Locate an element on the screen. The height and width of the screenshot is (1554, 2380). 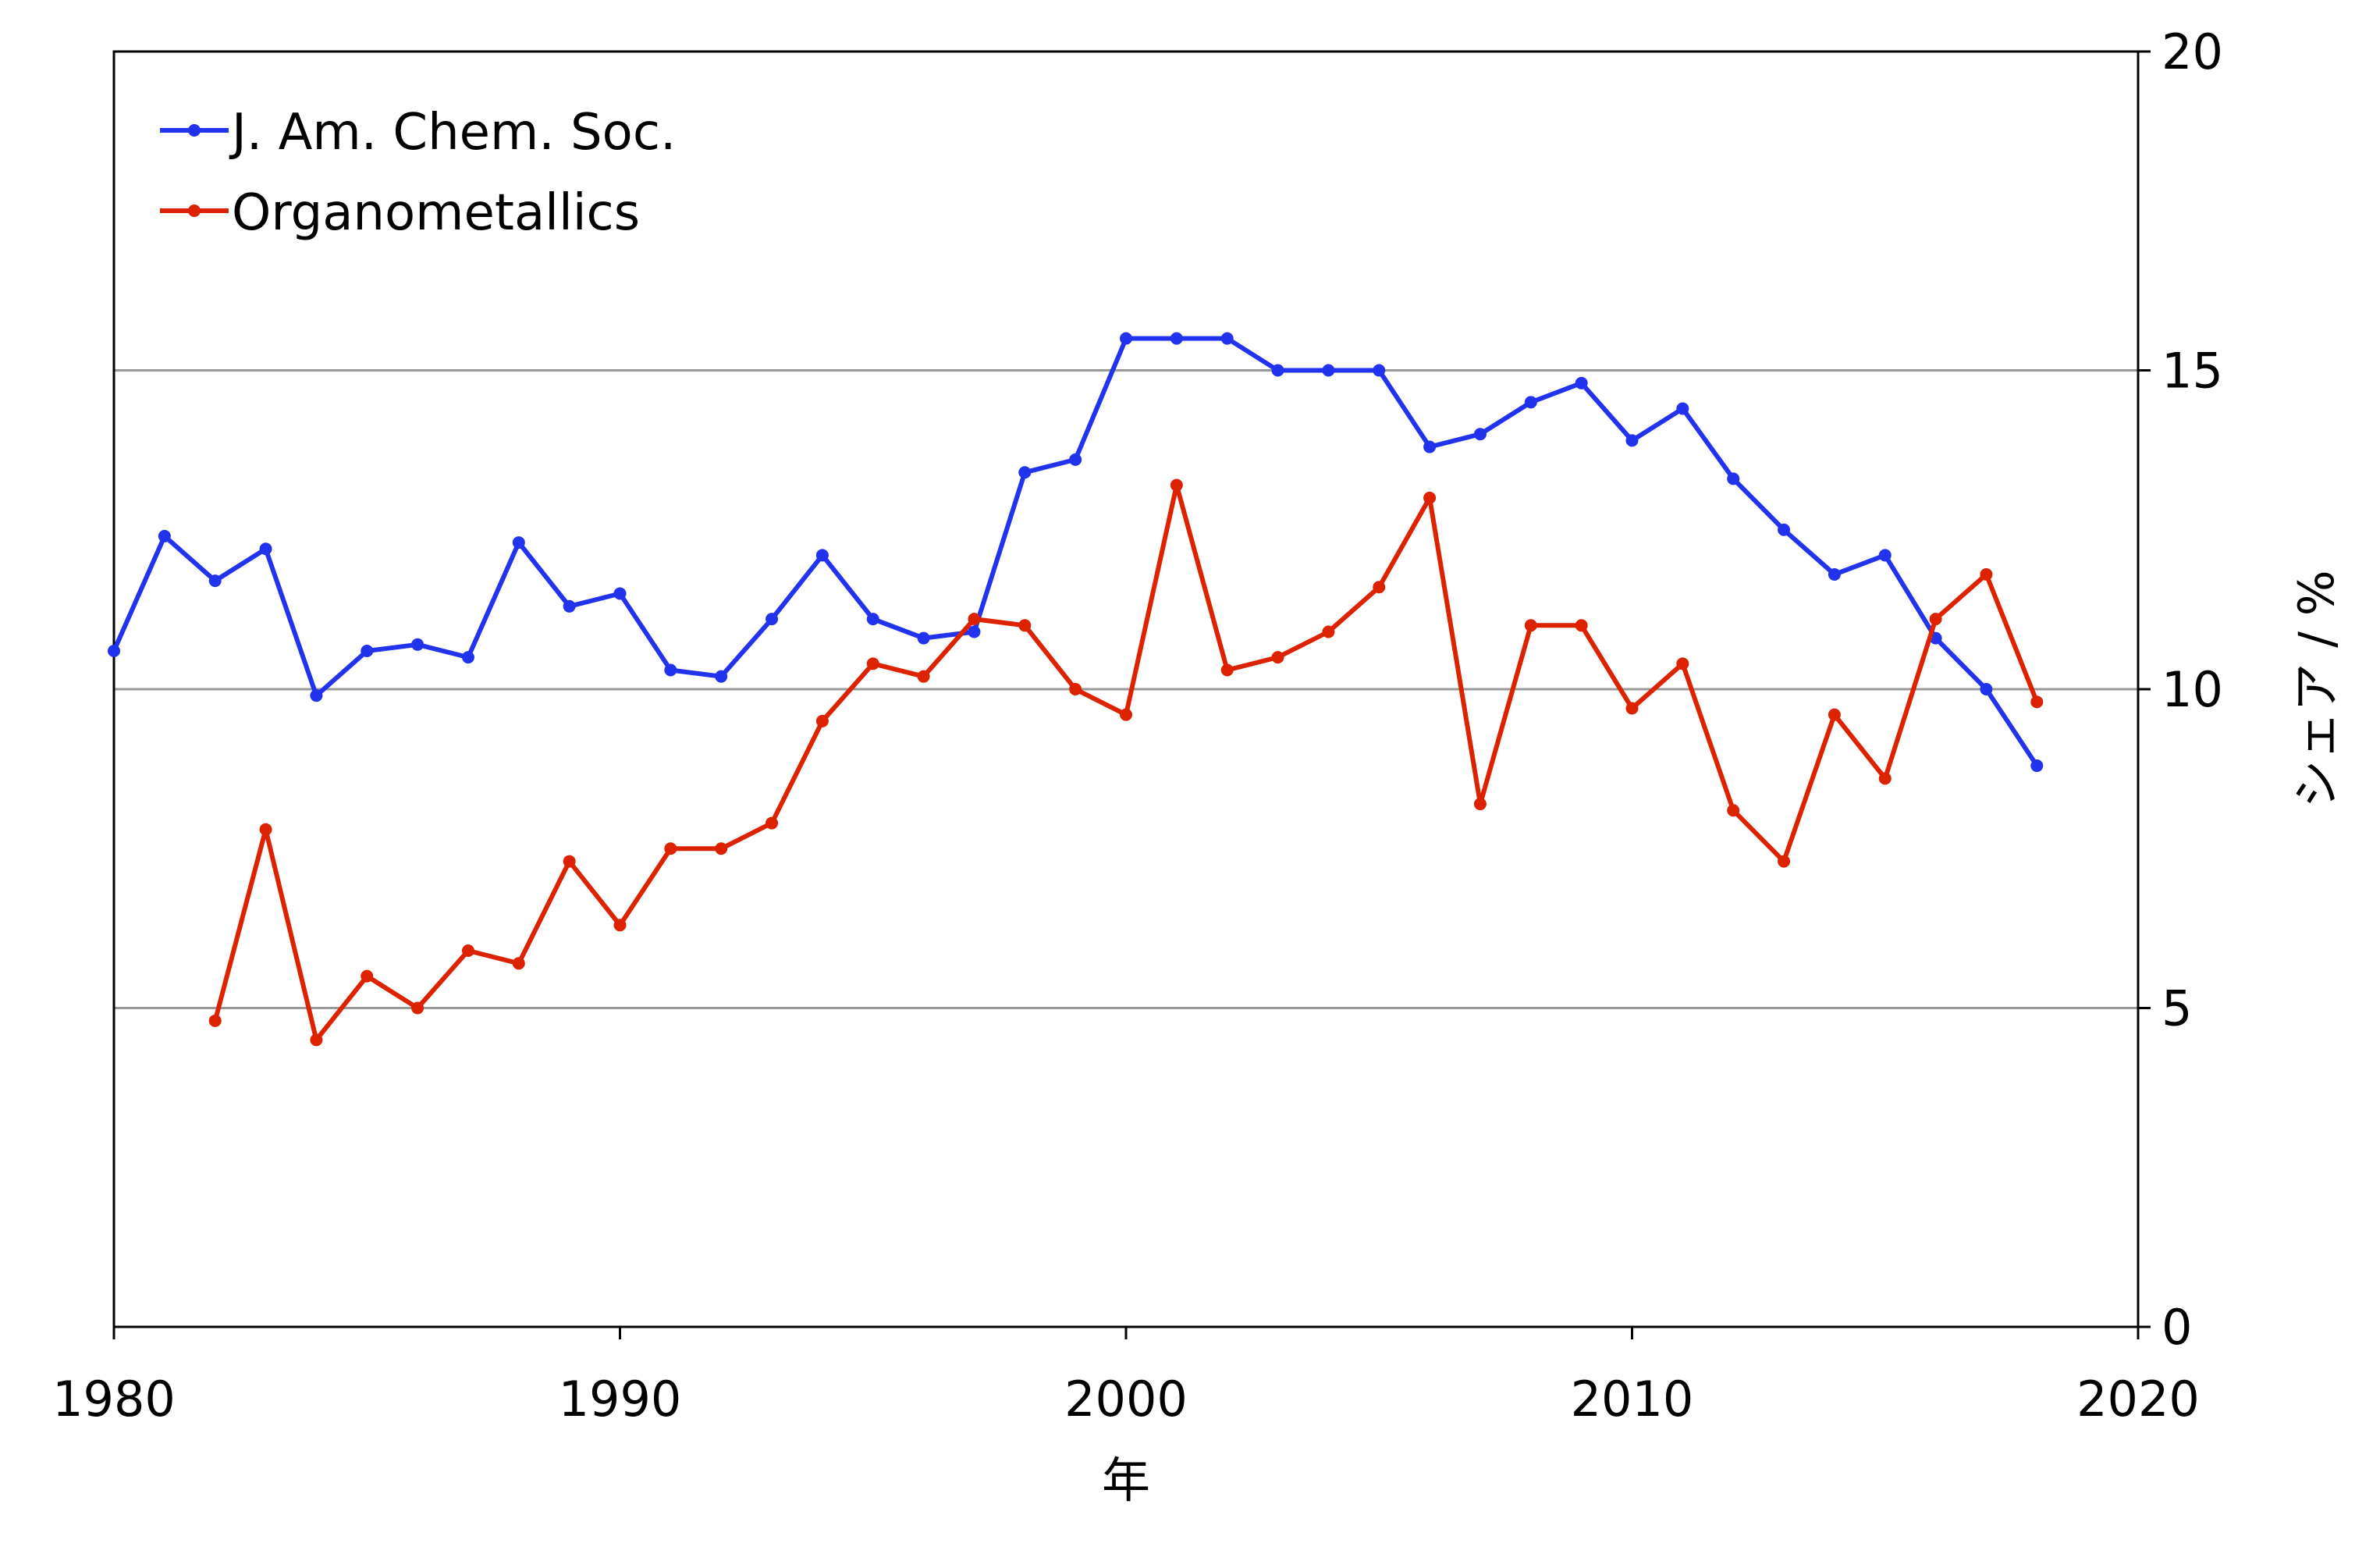
legend-marker-jacs is located at coordinates (194, 130).